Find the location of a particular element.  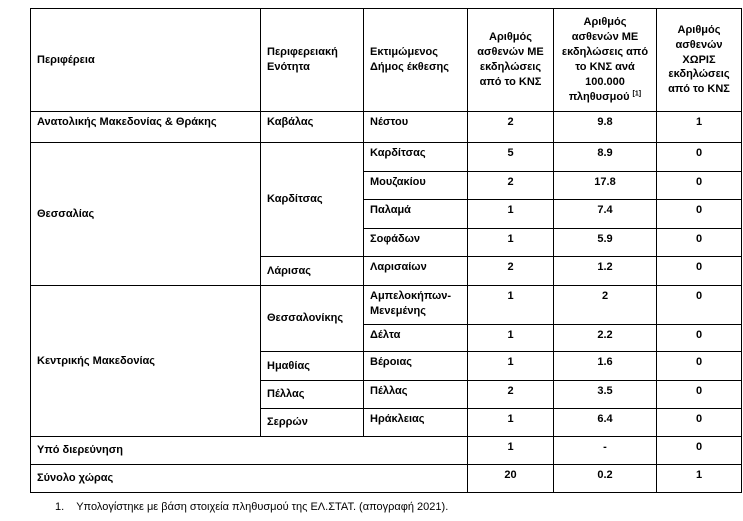

cell-per-100k: 0.2 is located at coordinates (605, 478).